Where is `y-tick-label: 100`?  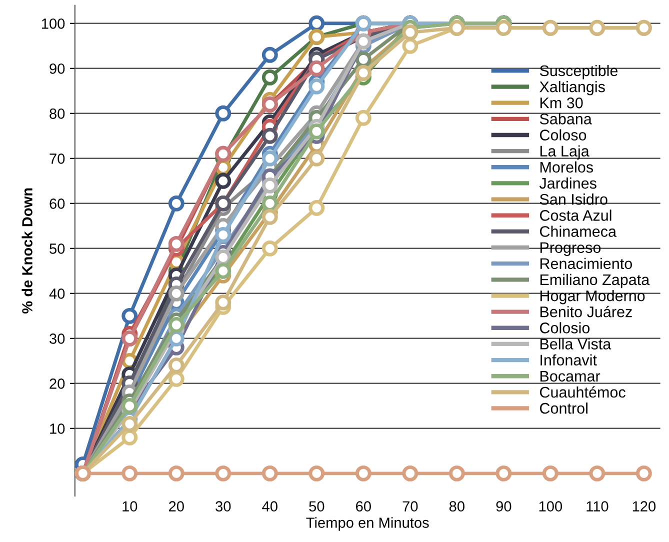
y-tick-label: 100 is located at coordinates (53, 23).